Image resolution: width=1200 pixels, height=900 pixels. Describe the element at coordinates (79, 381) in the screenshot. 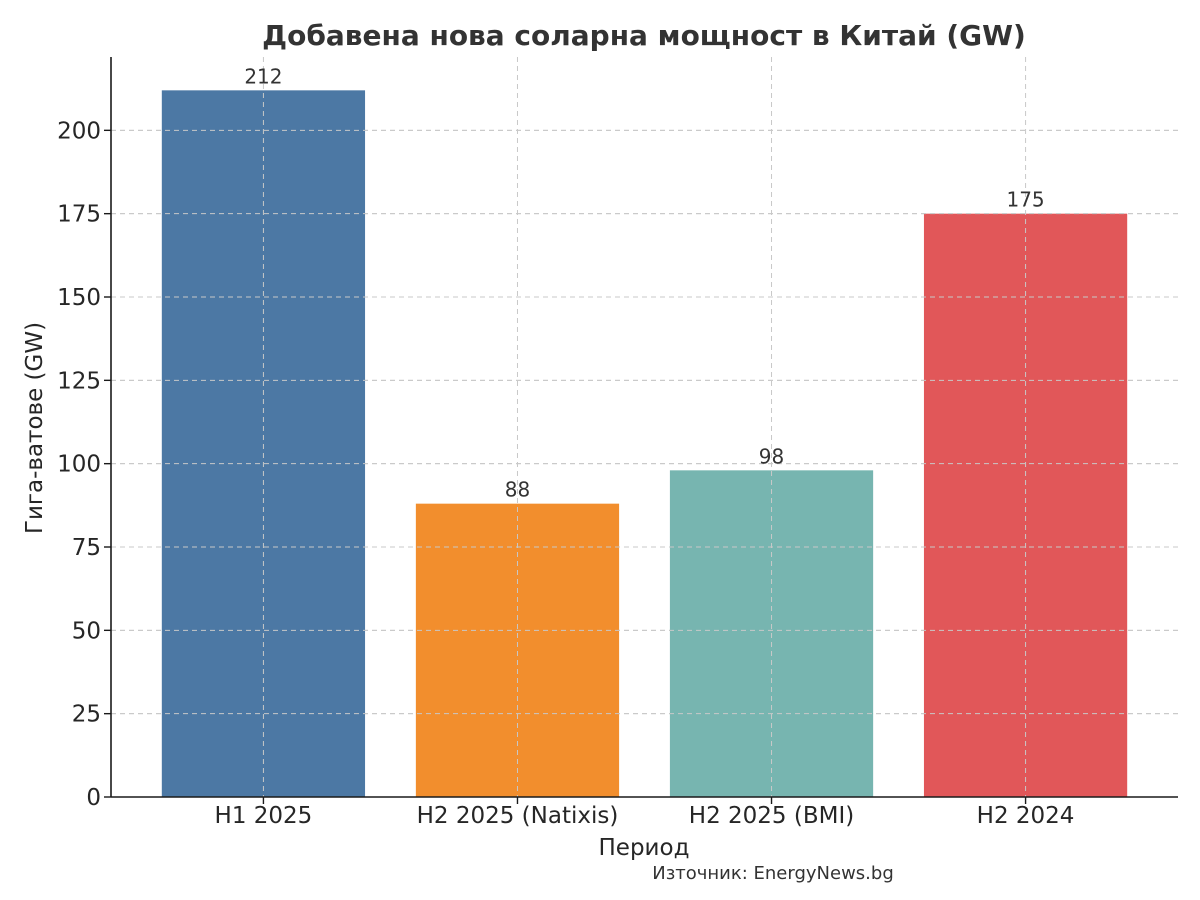

I see `y-tick-label: 125` at that location.